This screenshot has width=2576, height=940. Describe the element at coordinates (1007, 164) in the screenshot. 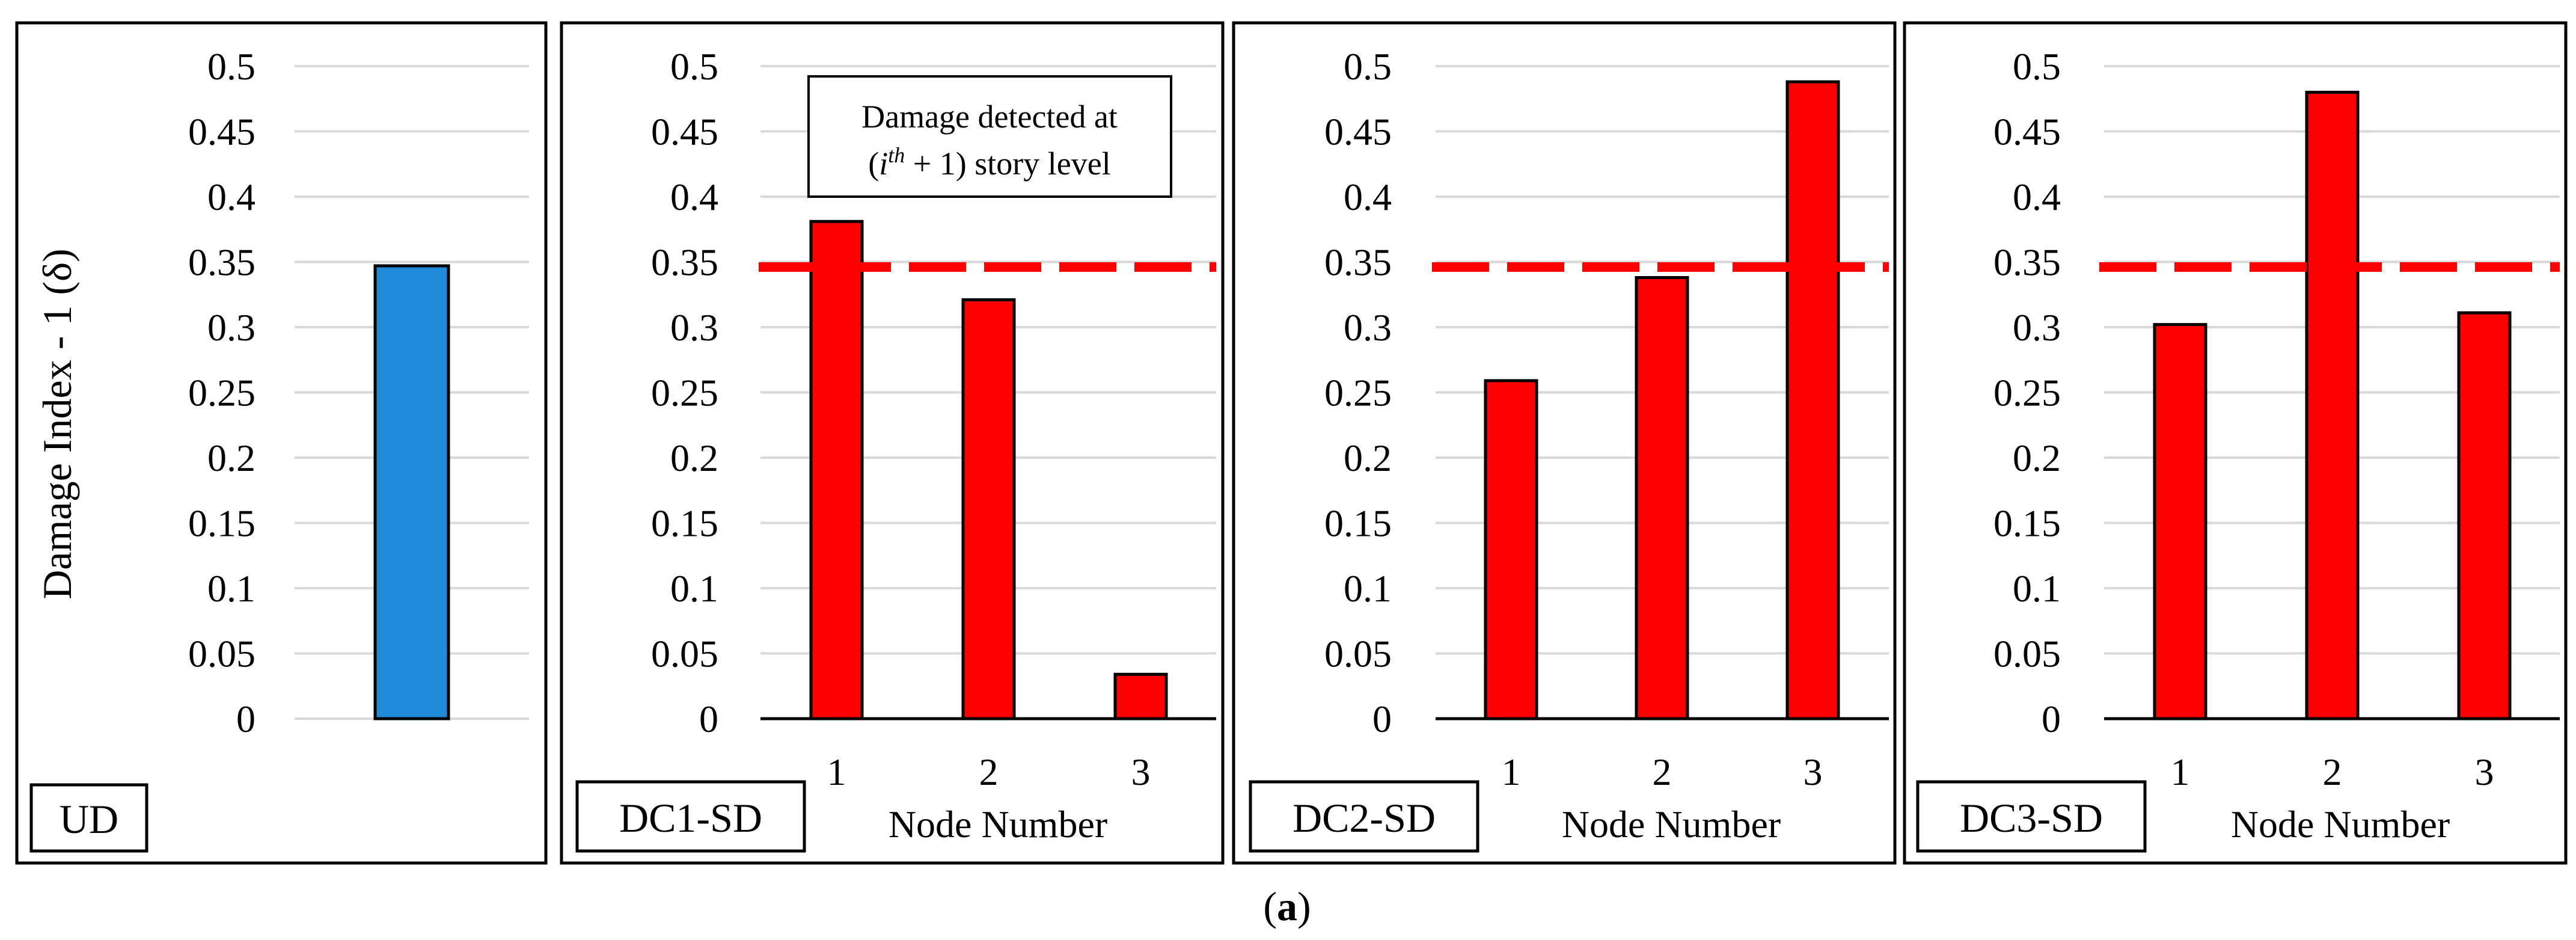

I see `annotation-rest: + 1) story level` at that location.